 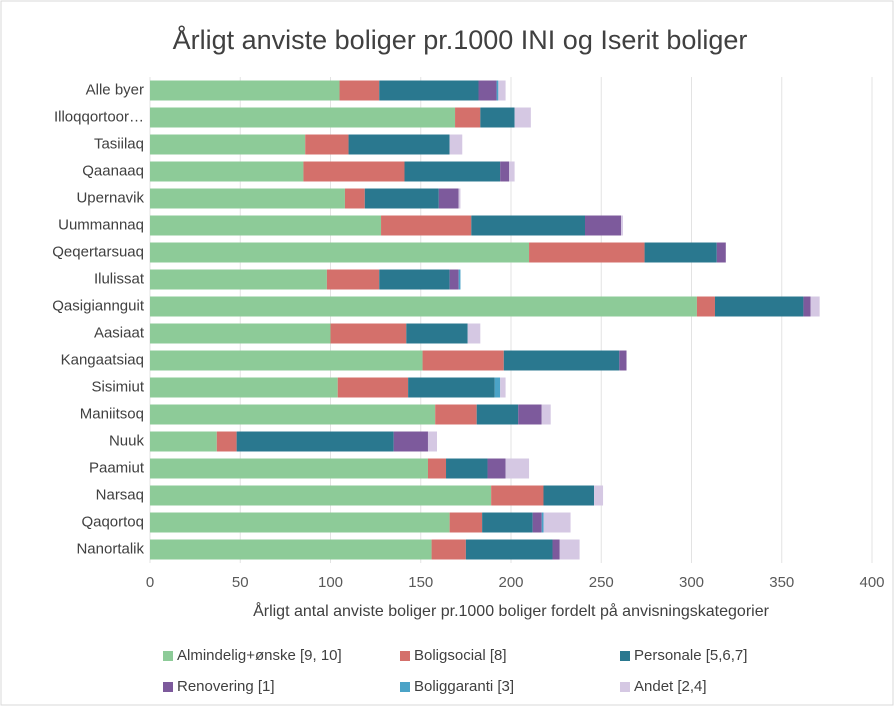 I want to click on y-tick-label: Nanortalik, so click(x=110, y=548).